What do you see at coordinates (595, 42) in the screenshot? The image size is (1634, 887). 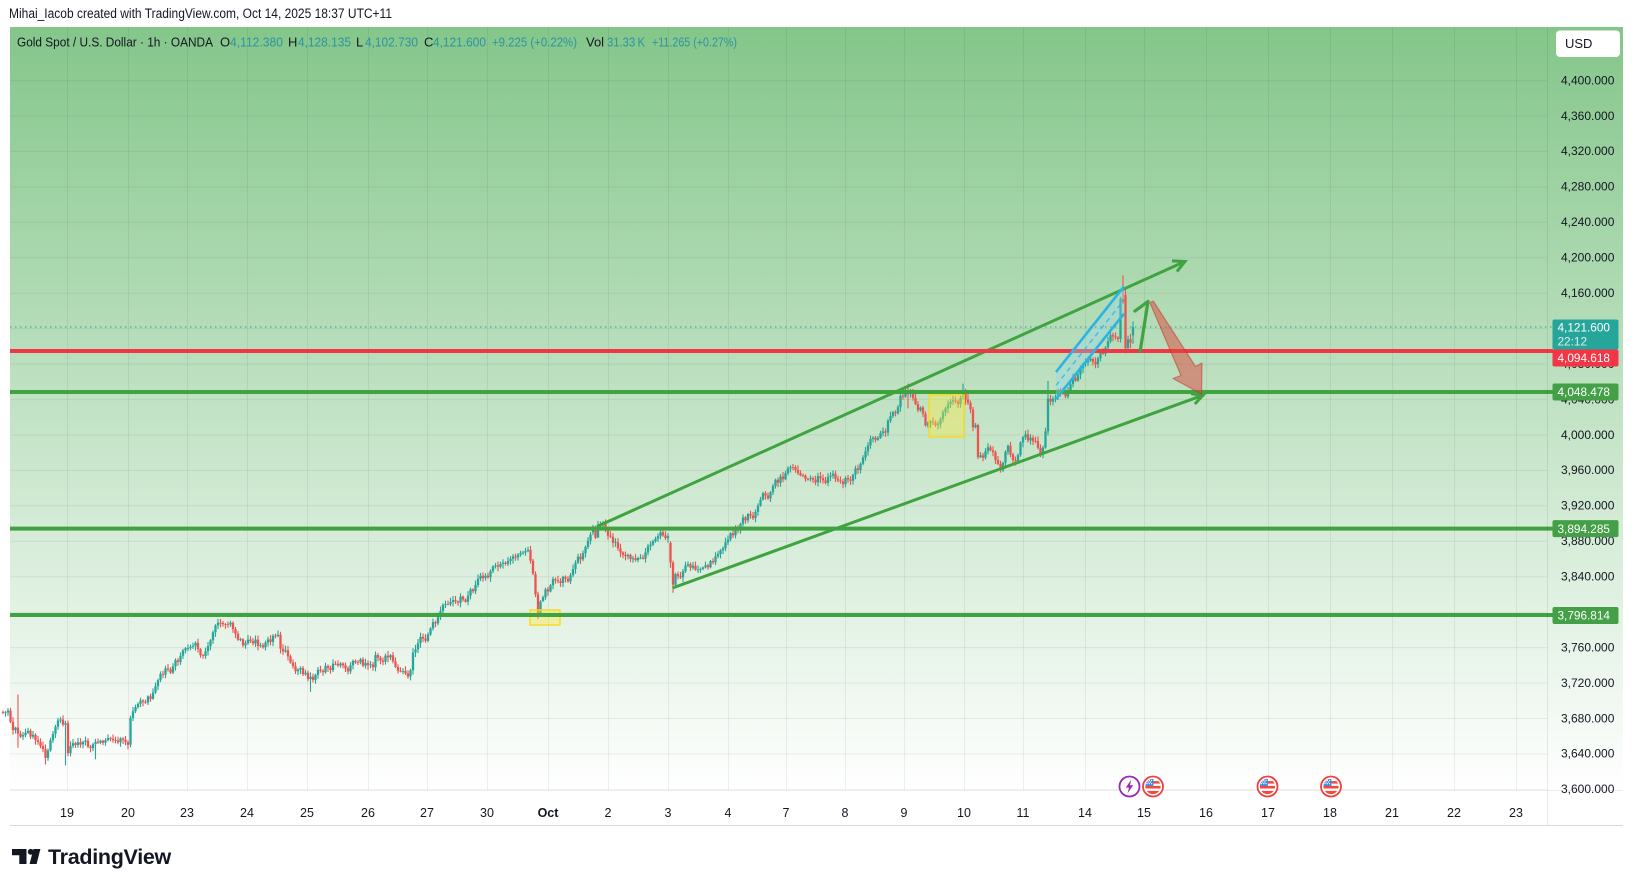 I see `svg-text: Vol` at bounding box center [595, 42].